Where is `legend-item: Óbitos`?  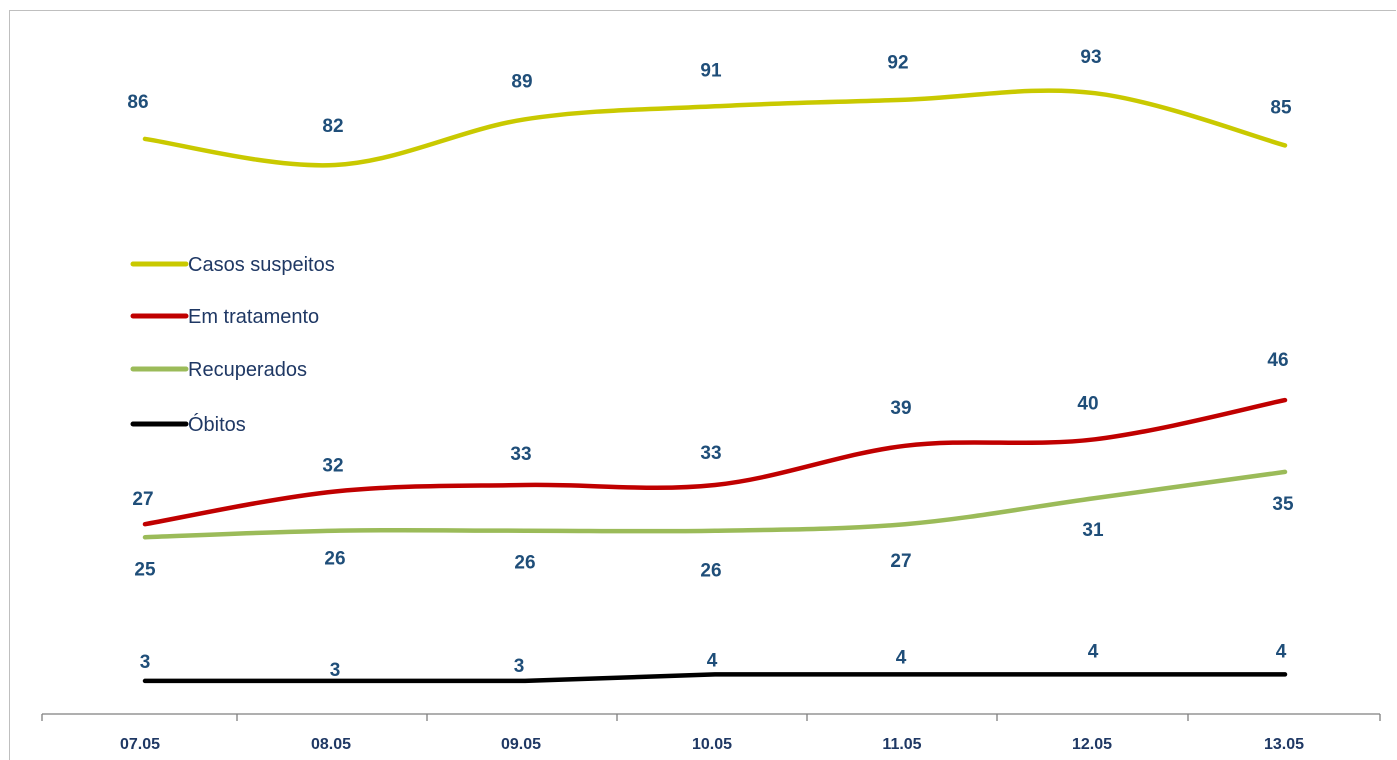 legend-item: Óbitos is located at coordinates (188, 424).